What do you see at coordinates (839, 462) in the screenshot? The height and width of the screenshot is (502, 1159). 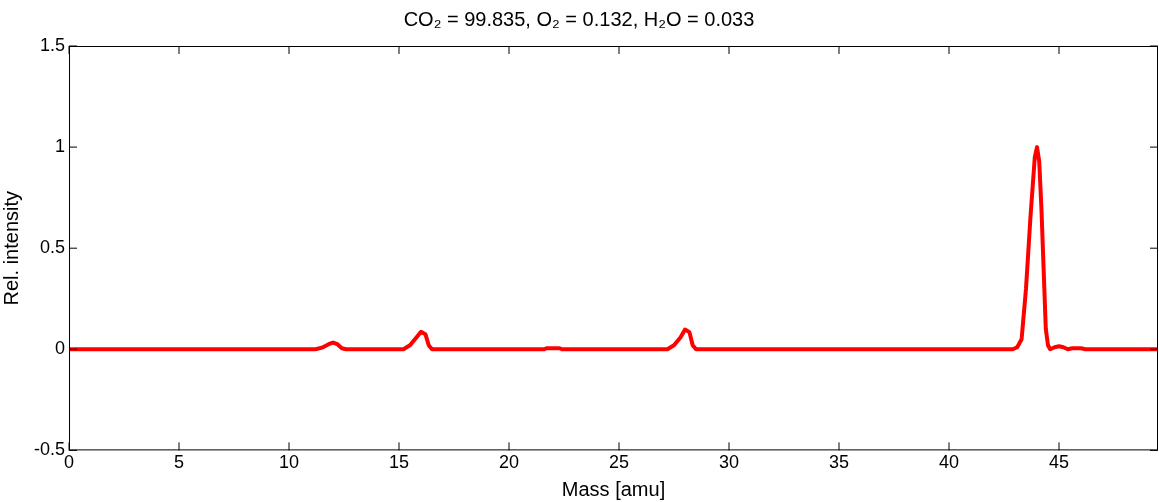 I see `x-tick-label: 35` at bounding box center [839, 462].